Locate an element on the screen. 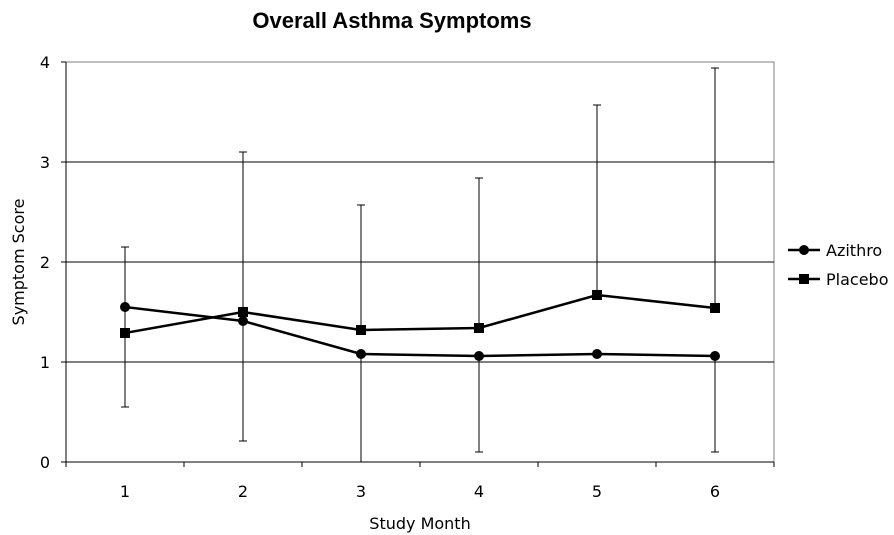  x-axis: 1 2 3 4 5 6 is located at coordinates (420, 481).